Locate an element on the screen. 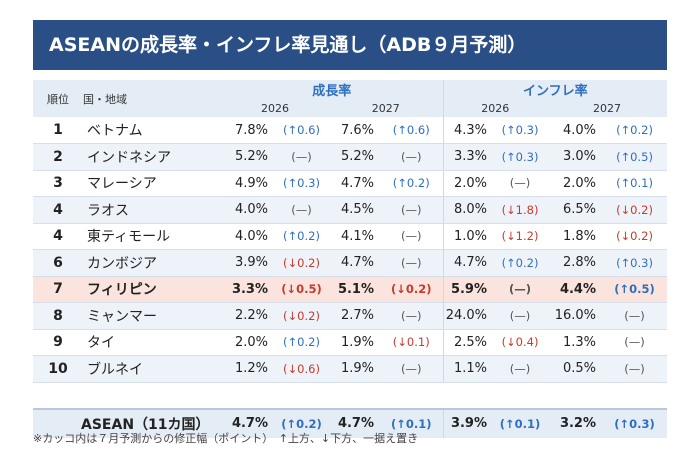 The image size is (700, 466). asean-value-cell: 3.2% is located at coordinates (575, 422).